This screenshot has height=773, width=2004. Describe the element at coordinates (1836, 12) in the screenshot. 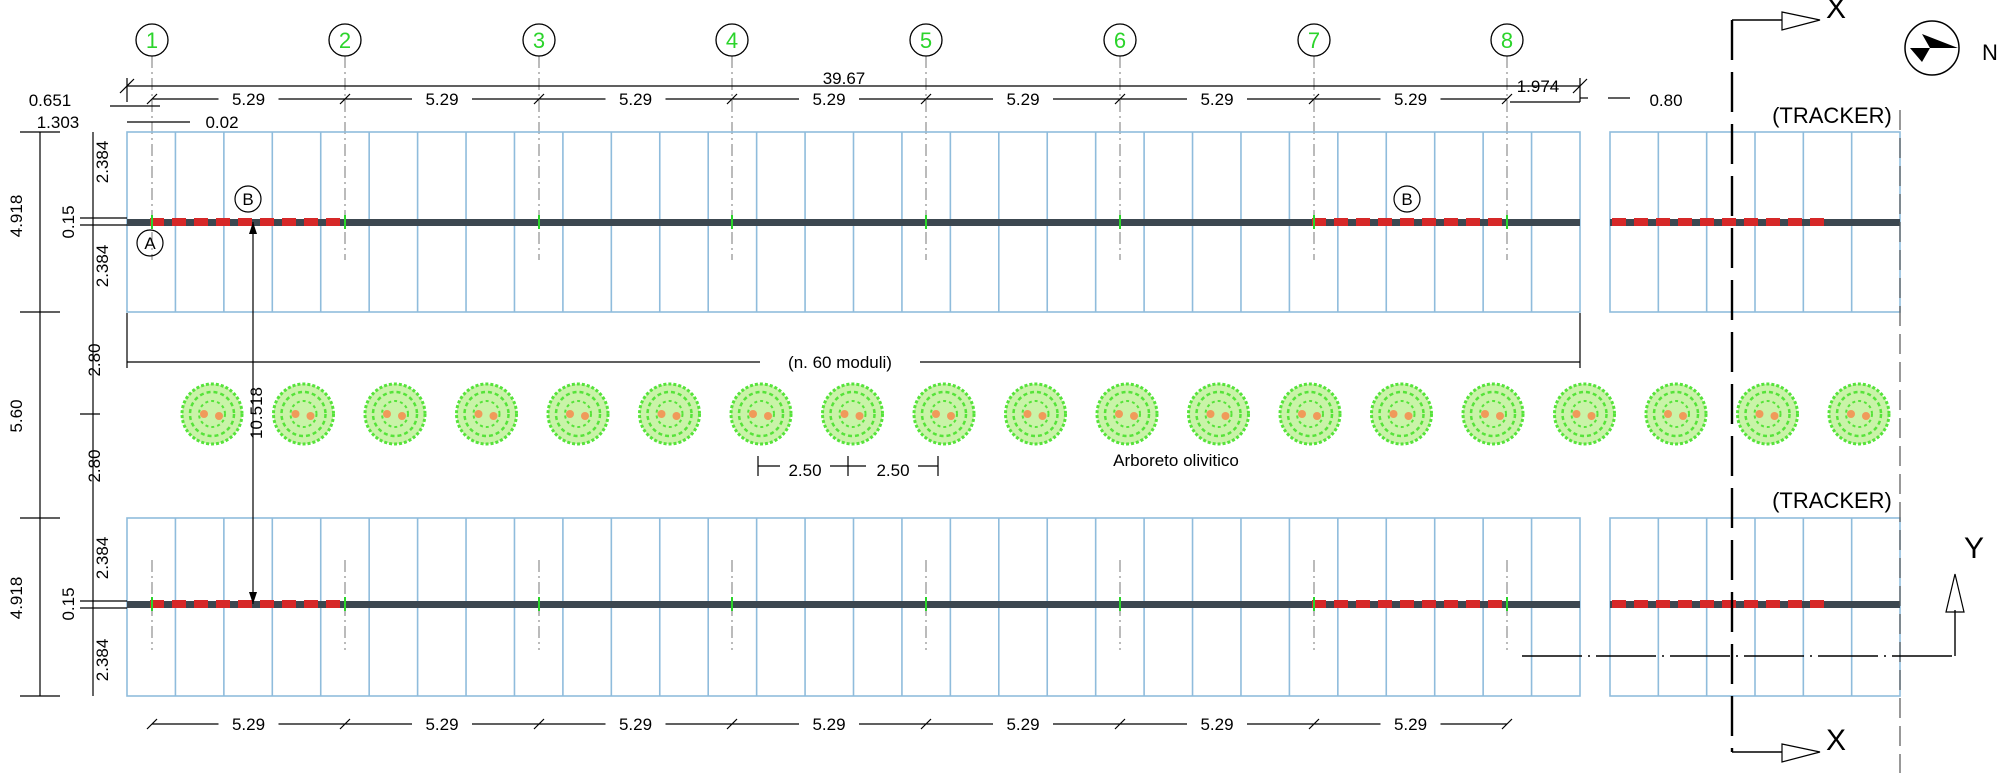

I see `section-x-top-label: X` at that location.